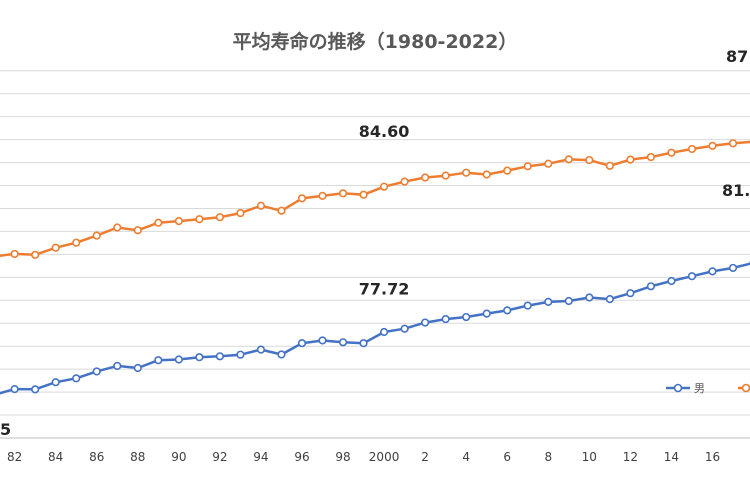 This screenshot has width=750, height=500. I want to click on x-axis-ticks: 82848688909294969820002468101214161, so click(378, 457).